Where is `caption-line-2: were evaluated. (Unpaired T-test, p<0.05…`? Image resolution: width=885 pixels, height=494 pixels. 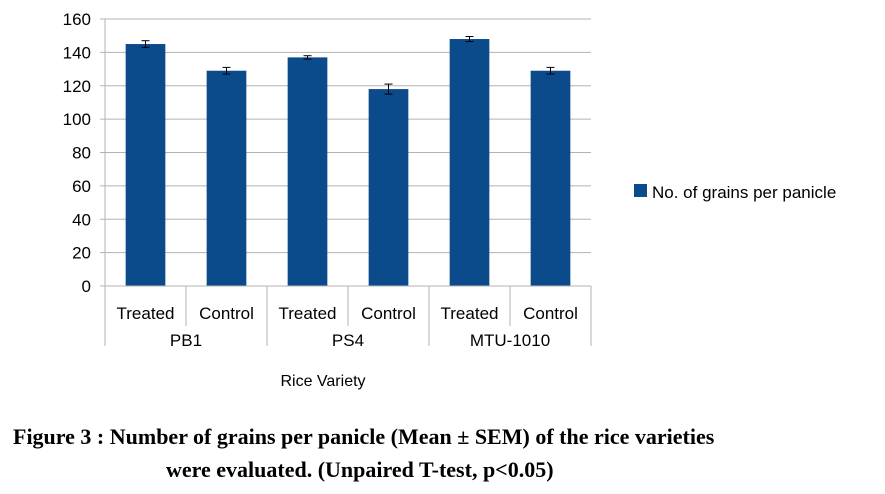 caption-line-2: were evaluated. (Unpaired T-test, p<0.05… is located at coordinates (360, 469).